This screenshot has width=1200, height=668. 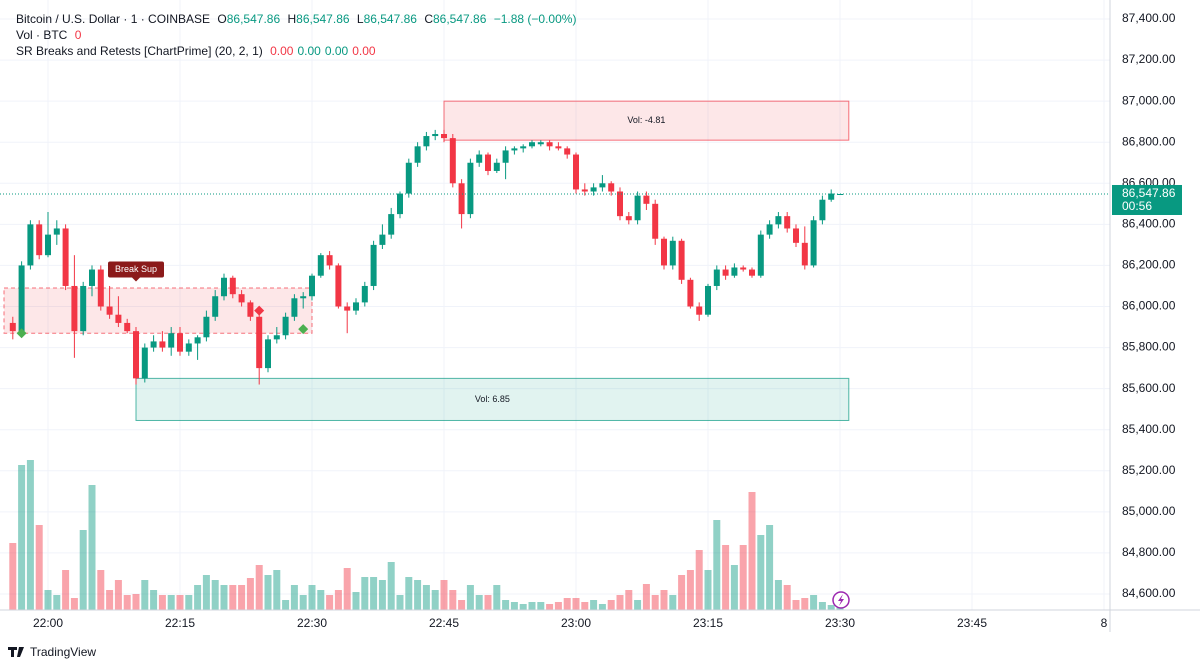 What do you see at coordinates (576, 623) in the screenshot?
I see `x-tick-label: 23:00` at bounding box center [576, 623].